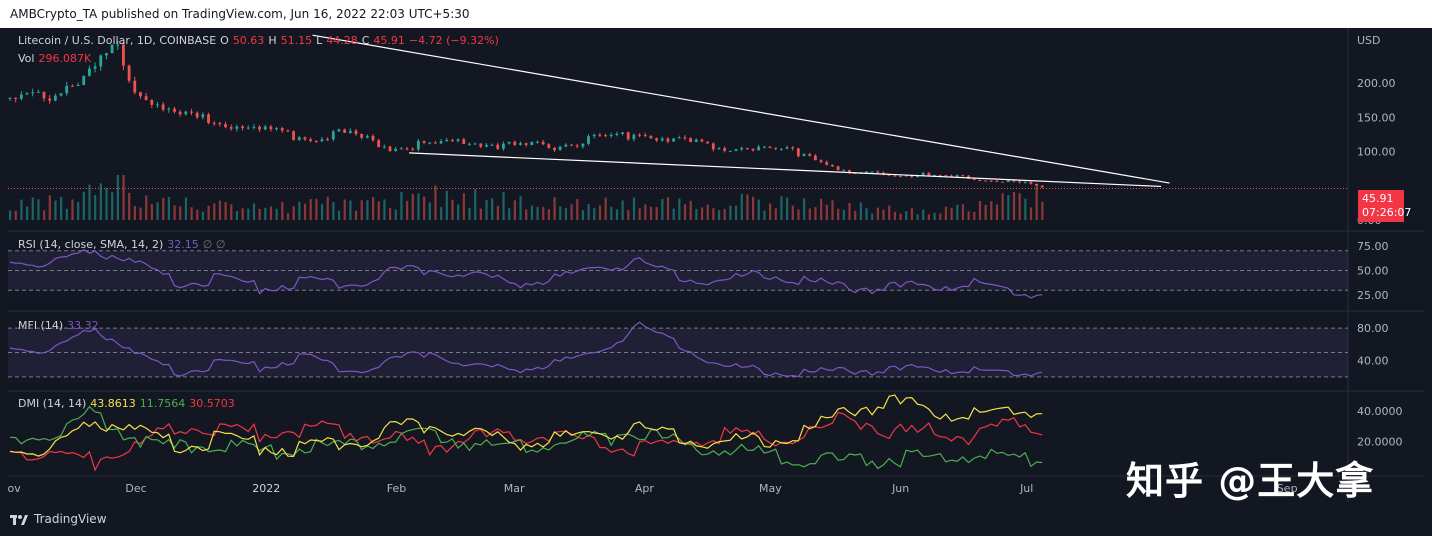  Describe the element at coordinates (342, 40) in the screenshot. I see `low-value: 44.28` at that location.